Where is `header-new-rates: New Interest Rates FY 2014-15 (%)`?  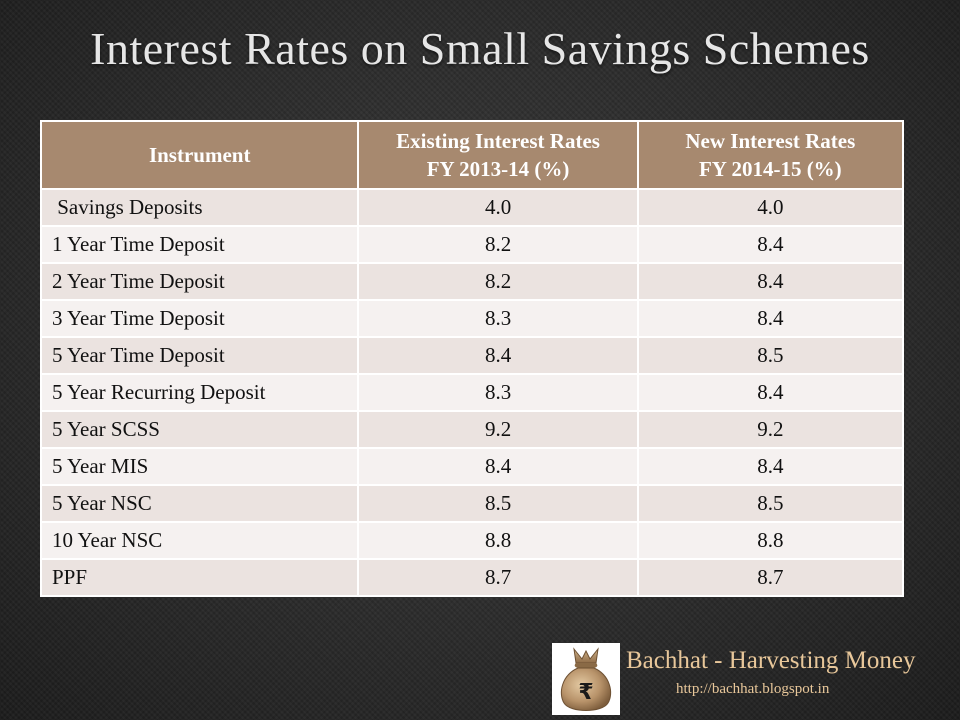
header-new-rates: New Interest Rates FY 2014-15 (%) is located at coordinates (770, 155).